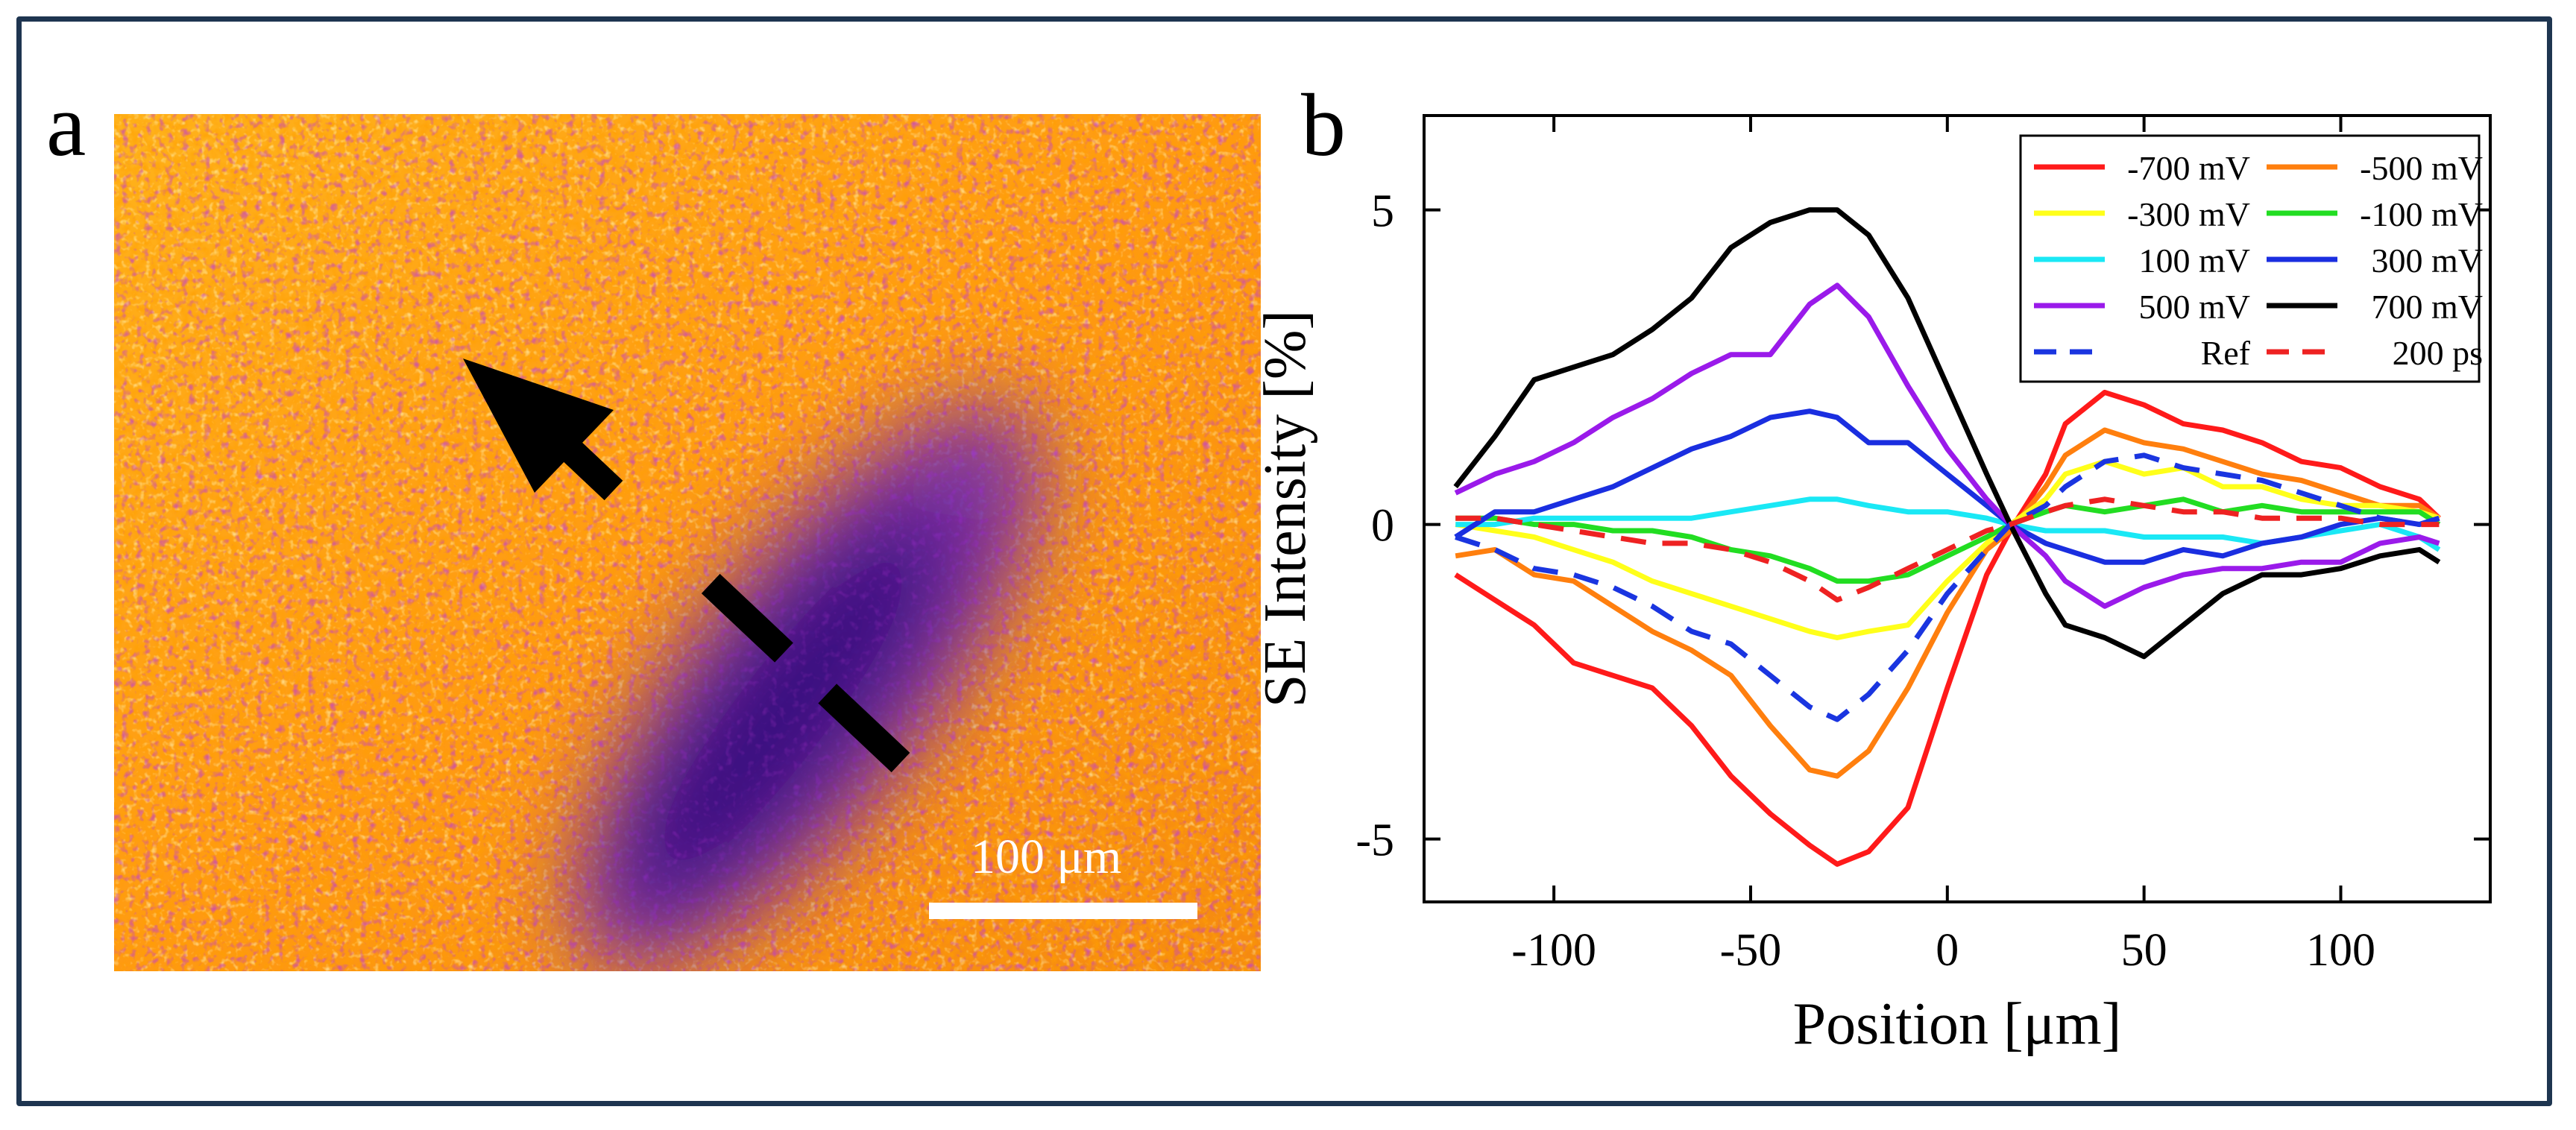 The image size is (2576, 1130). What do you see at coordinates (1751, 950) in the screenshot?
I see `x-tick-label: -50` at bounding box center [1751, 950].